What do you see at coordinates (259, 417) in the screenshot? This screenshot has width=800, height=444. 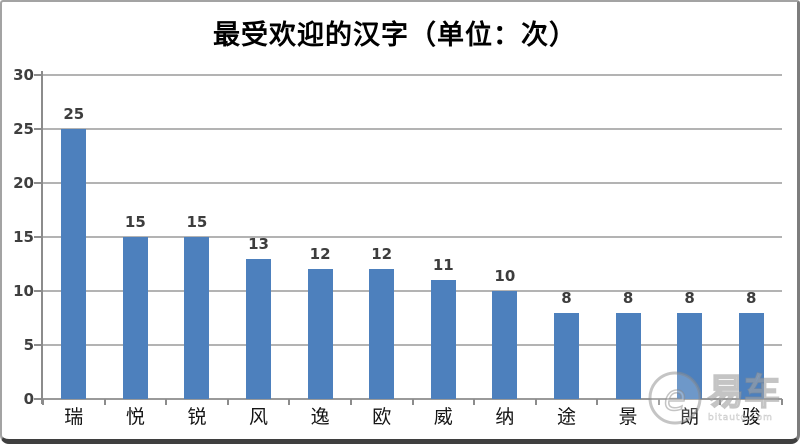 I see `x-axis-label: 风` at bounding box center [259, 417].